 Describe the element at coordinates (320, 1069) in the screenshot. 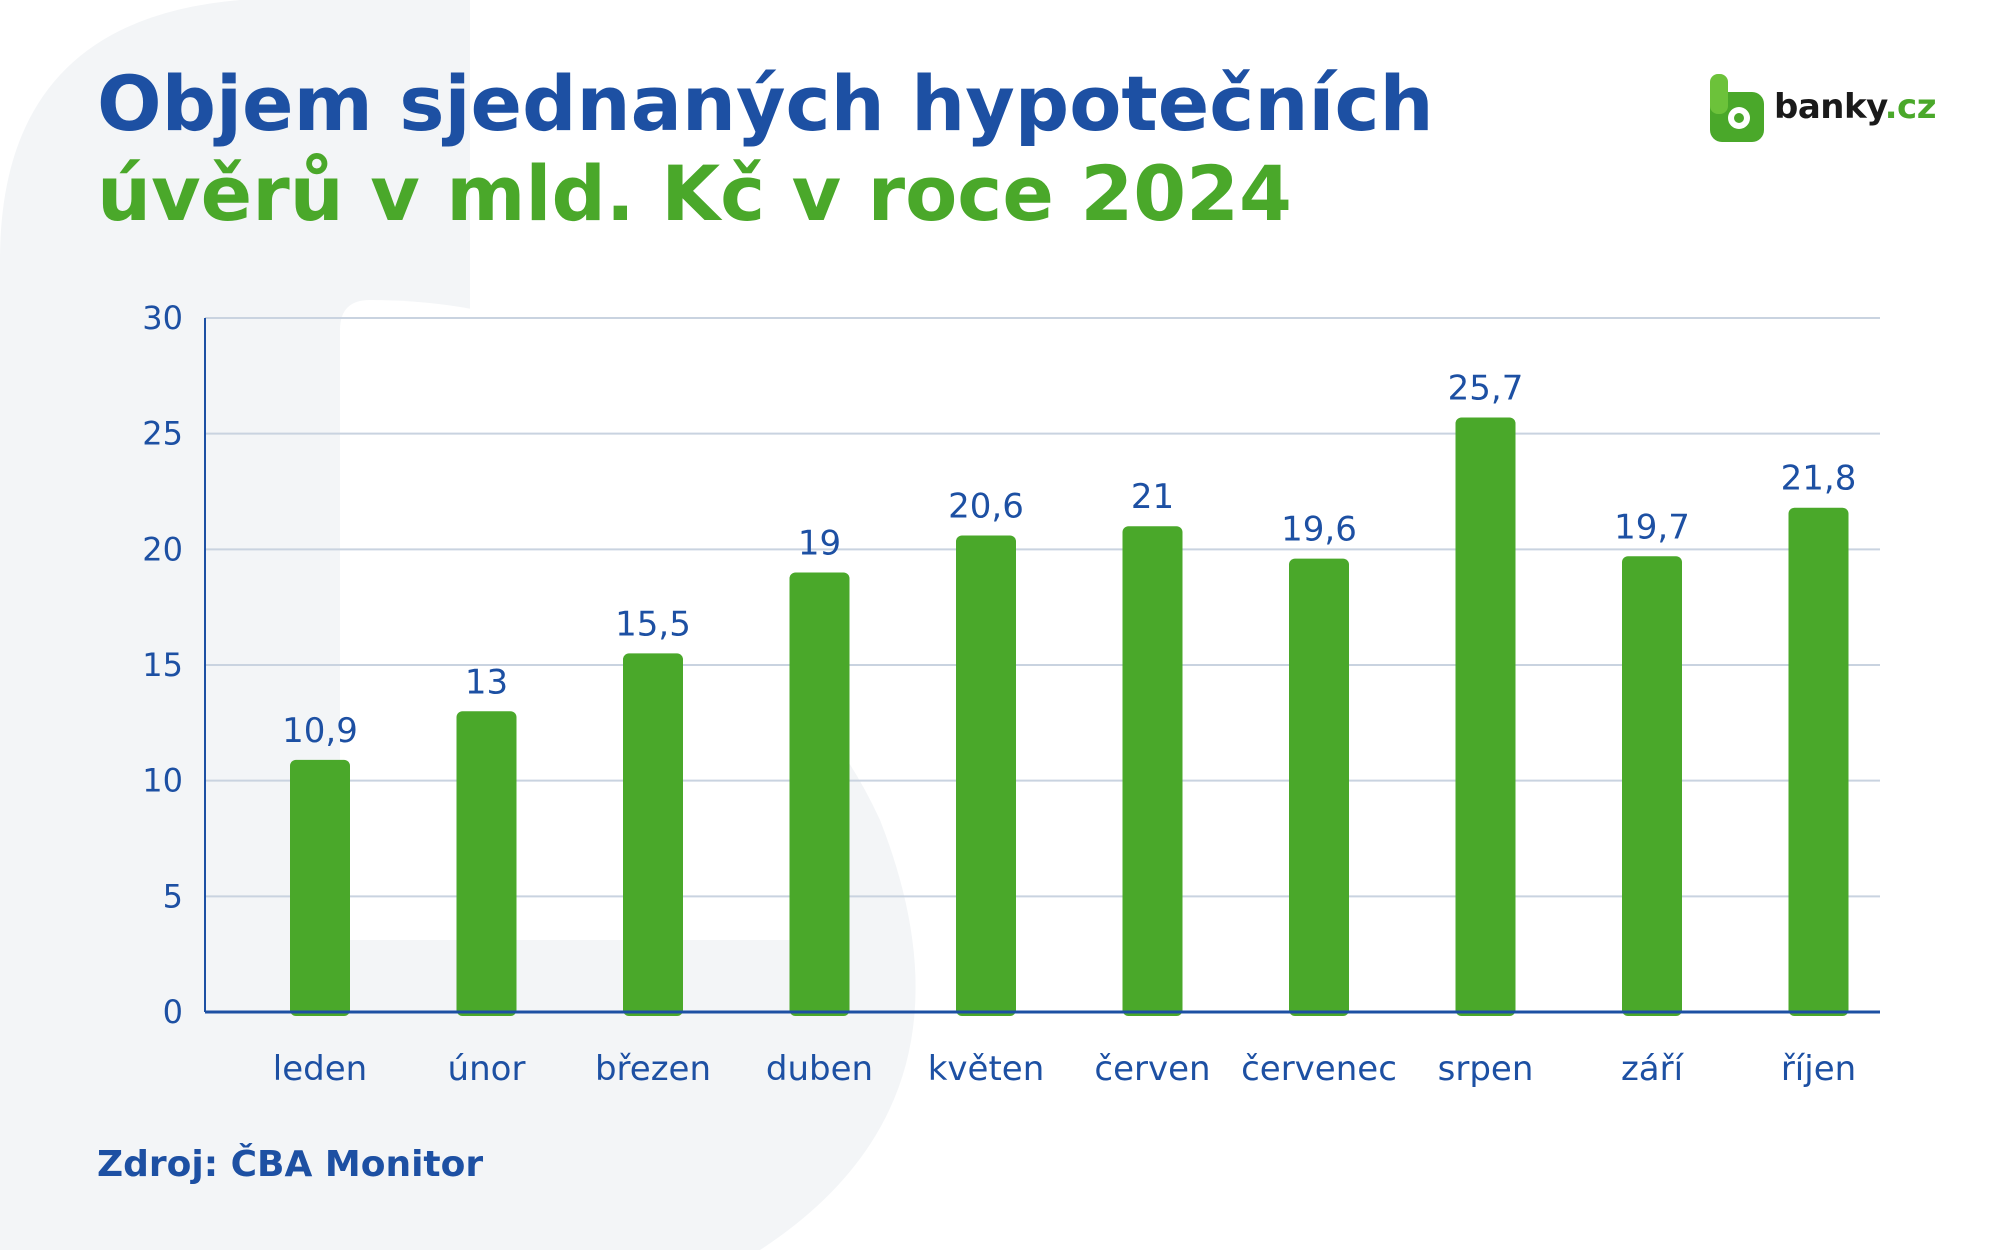

I see `x-tick-label: leden` at that location.